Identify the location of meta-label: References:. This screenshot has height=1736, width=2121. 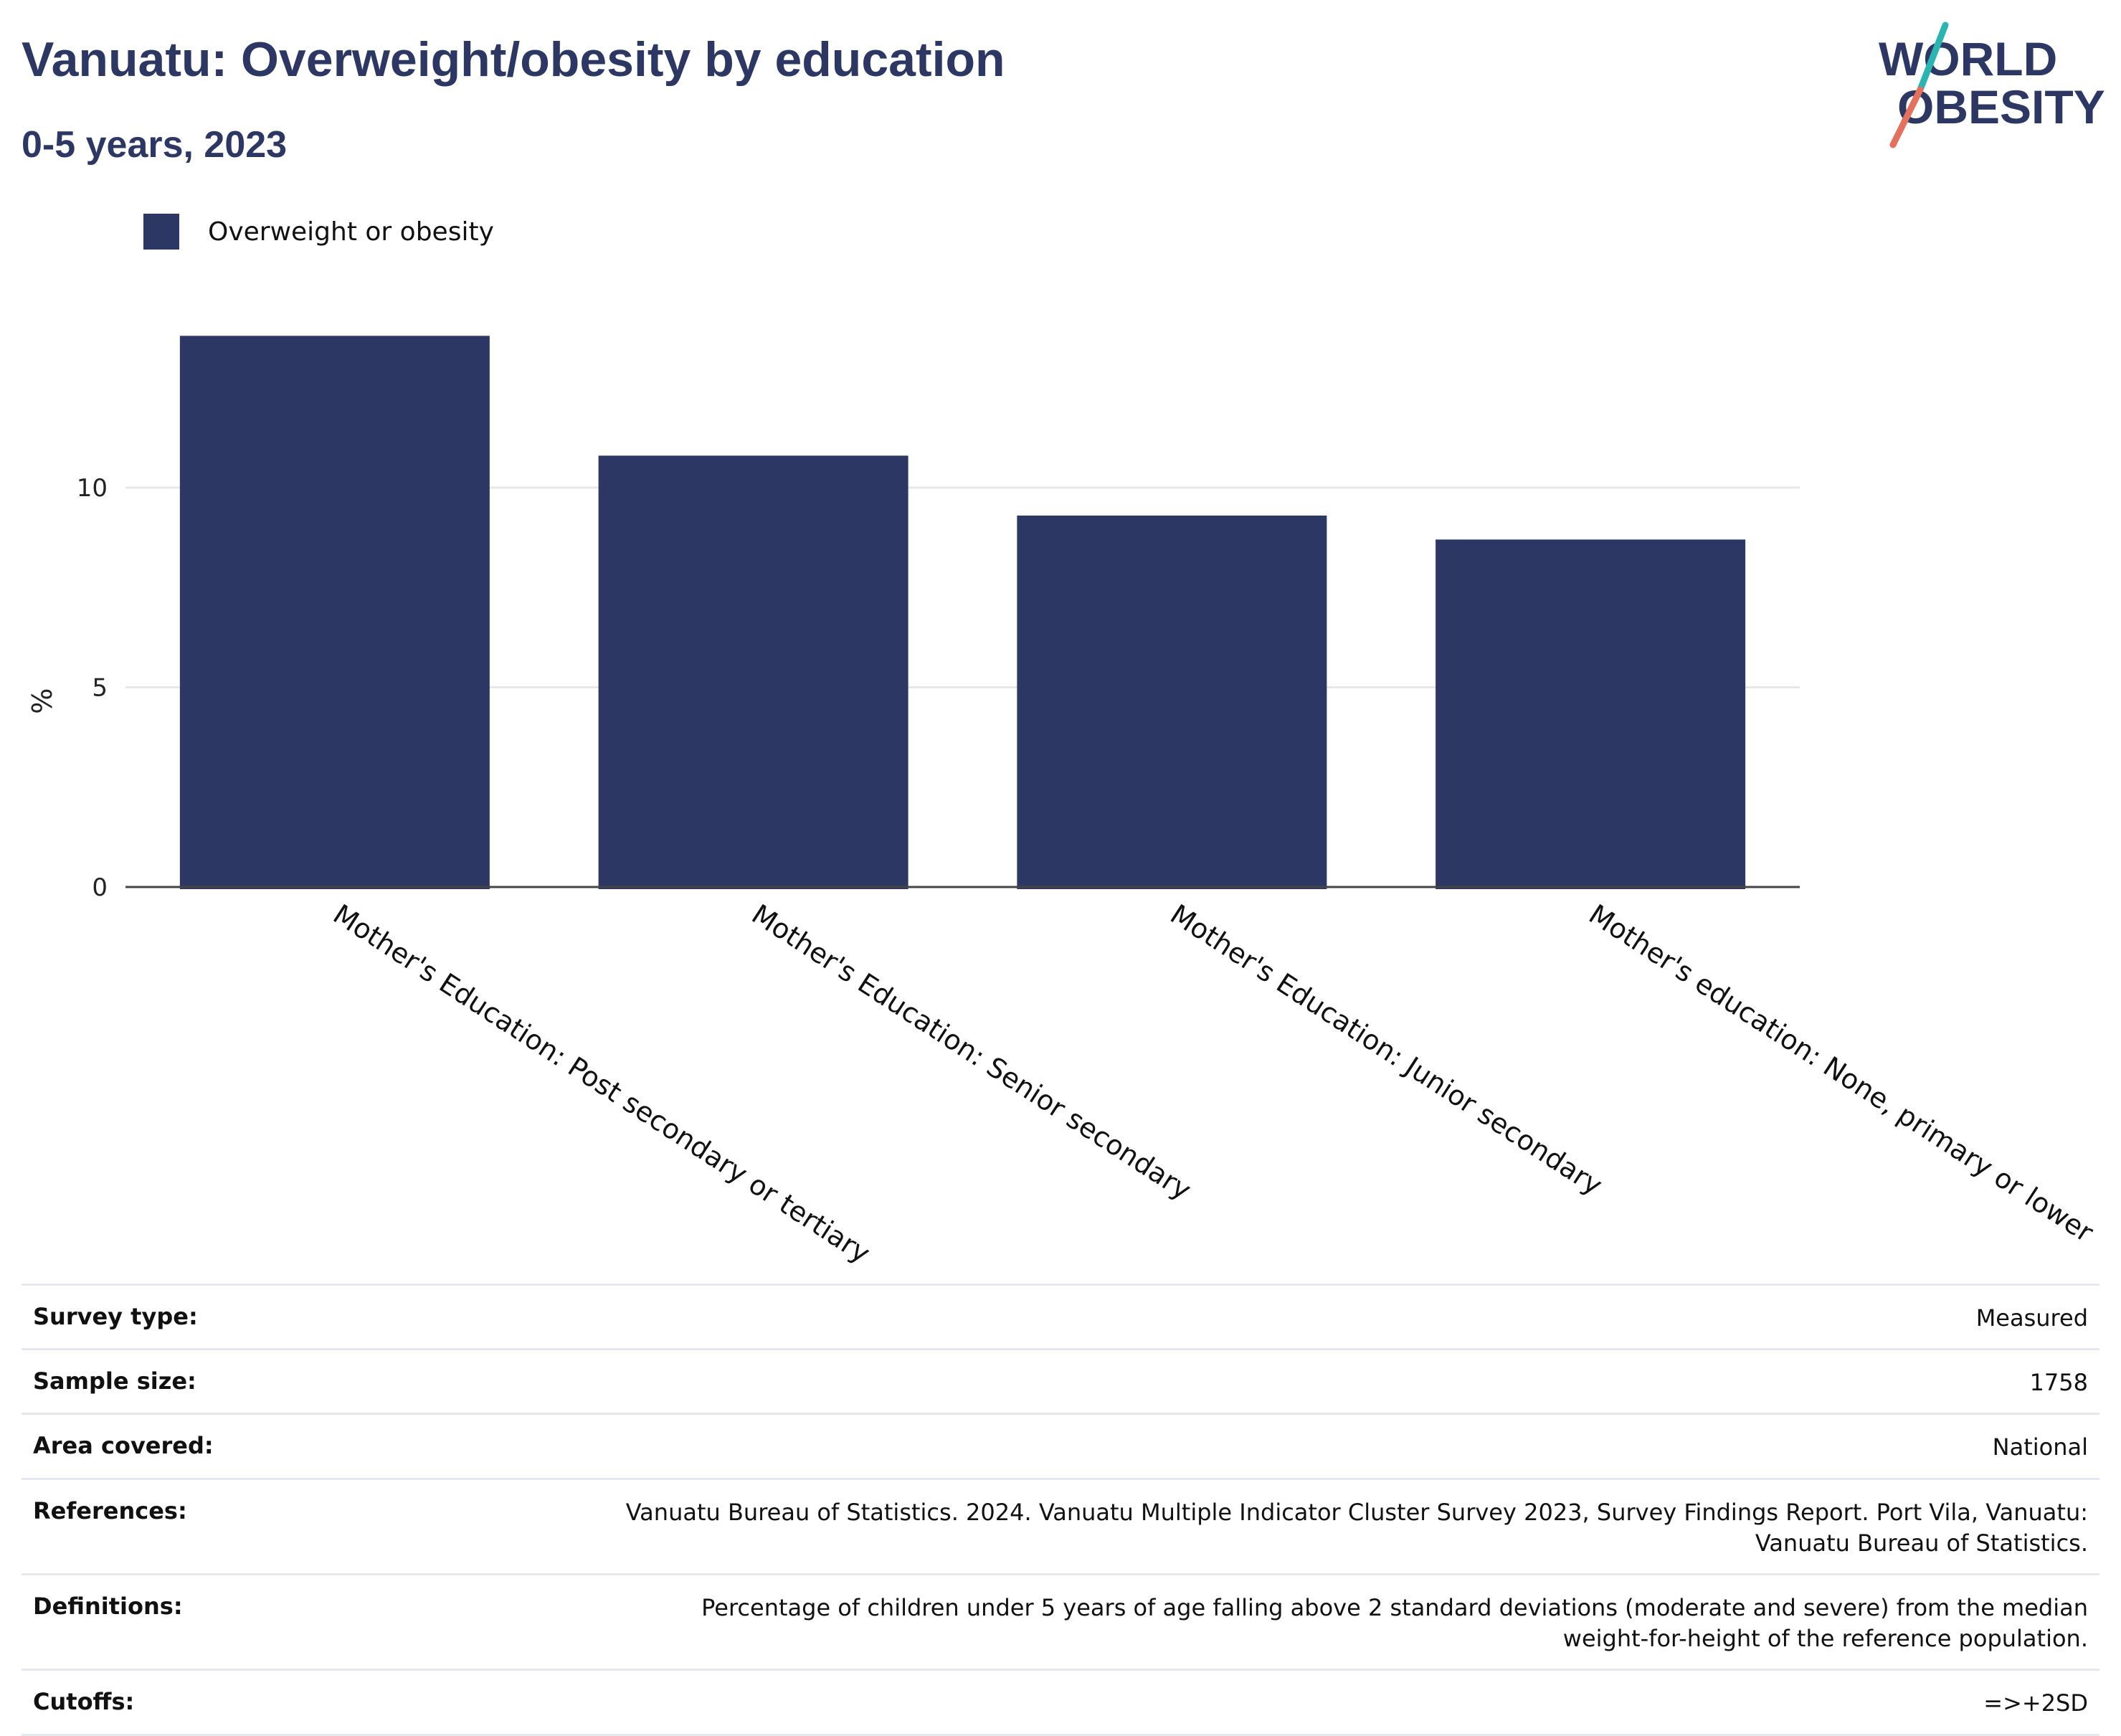
(110, 1510).